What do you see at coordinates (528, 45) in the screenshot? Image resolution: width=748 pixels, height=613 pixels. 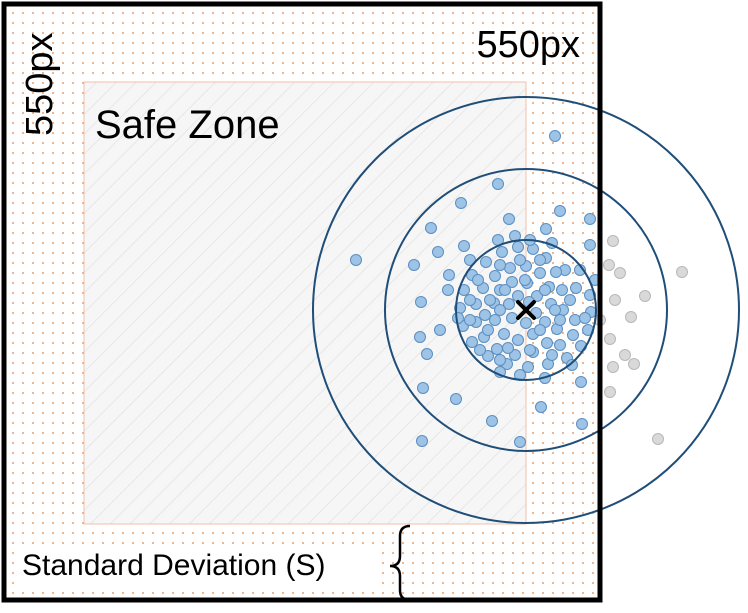 I see `width-label: 550px` at bounding box center [528, 45].